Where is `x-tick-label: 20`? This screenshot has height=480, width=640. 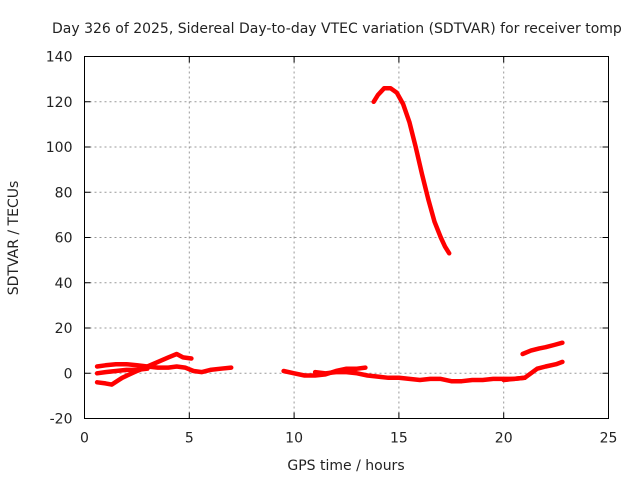
x-tick-label: 20 is located at coordinates (504, 439).